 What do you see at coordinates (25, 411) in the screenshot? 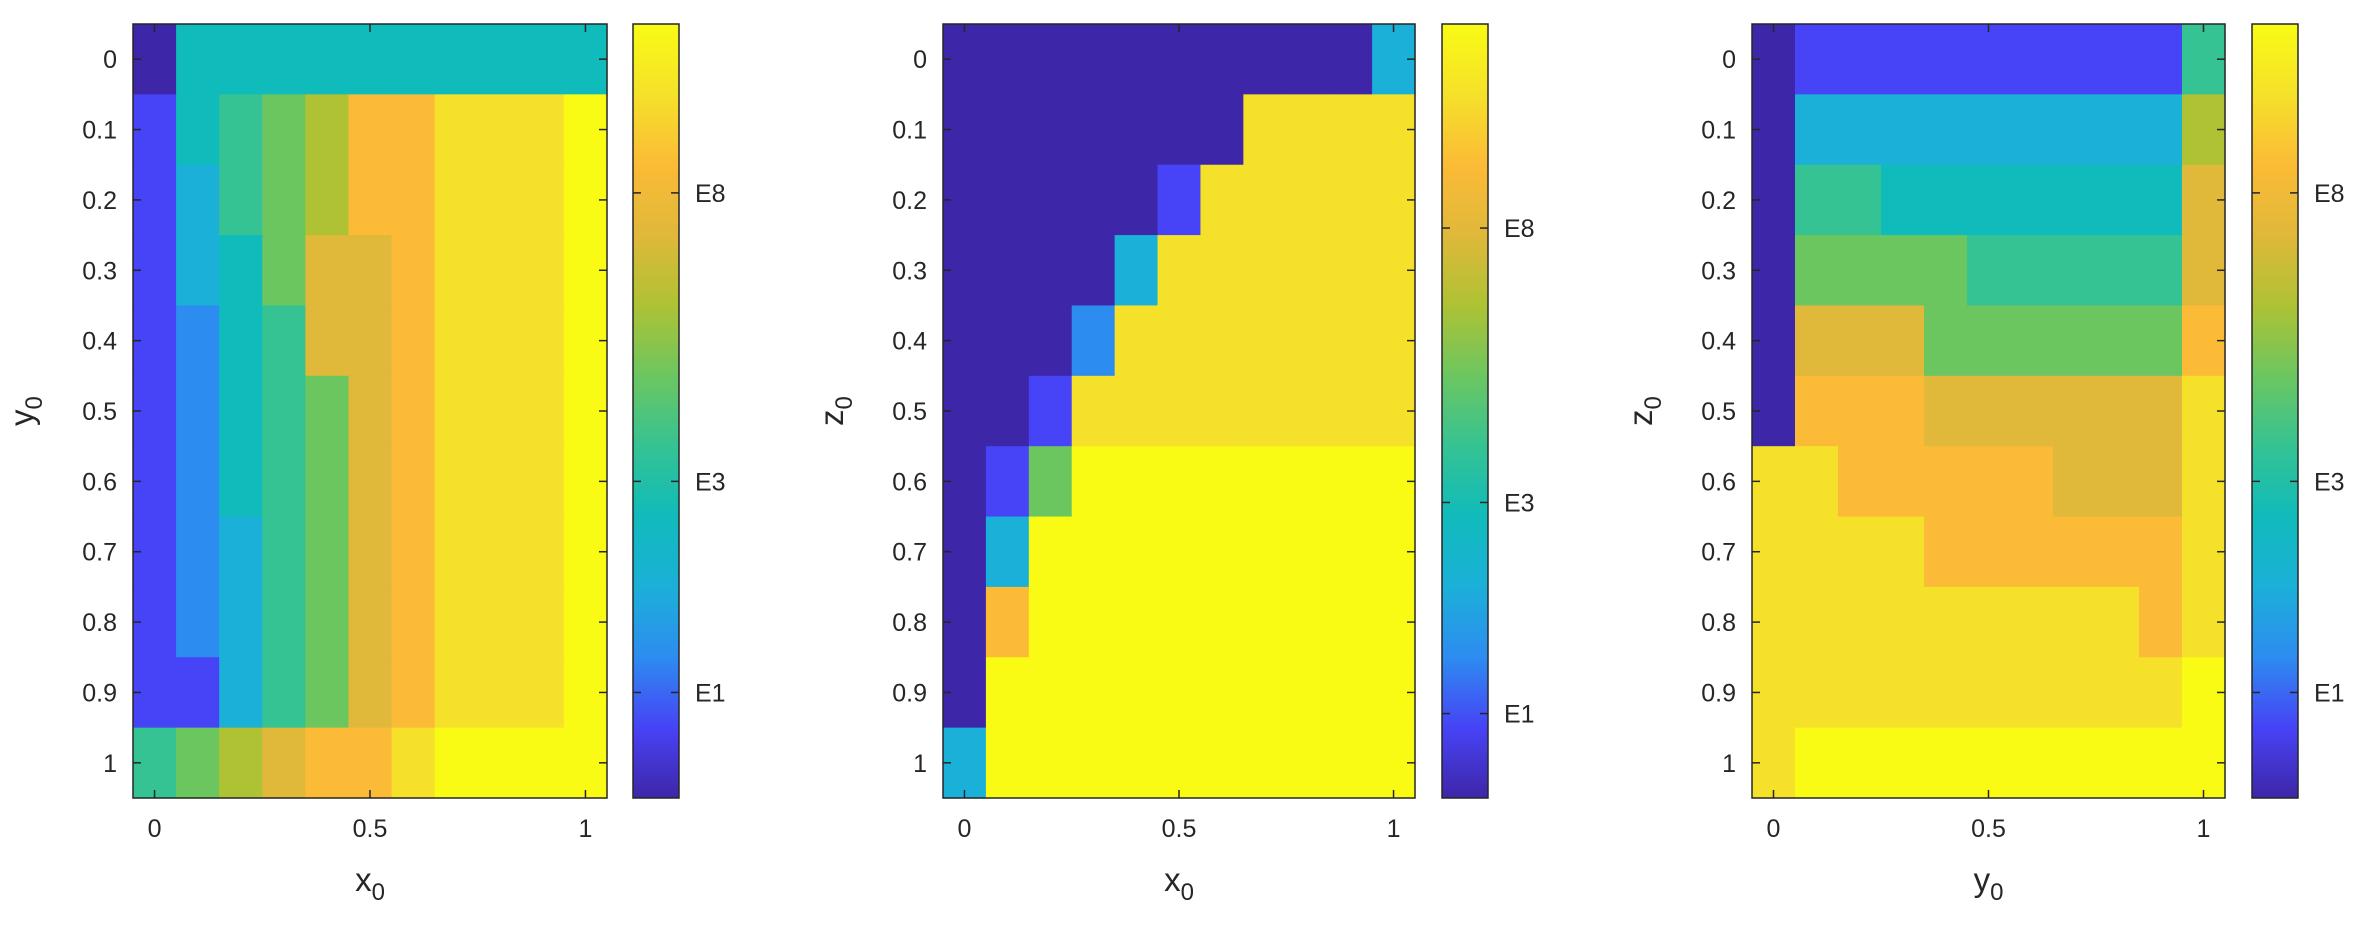
I see `y-axis-label: y0` at bounding box center [25, 411].